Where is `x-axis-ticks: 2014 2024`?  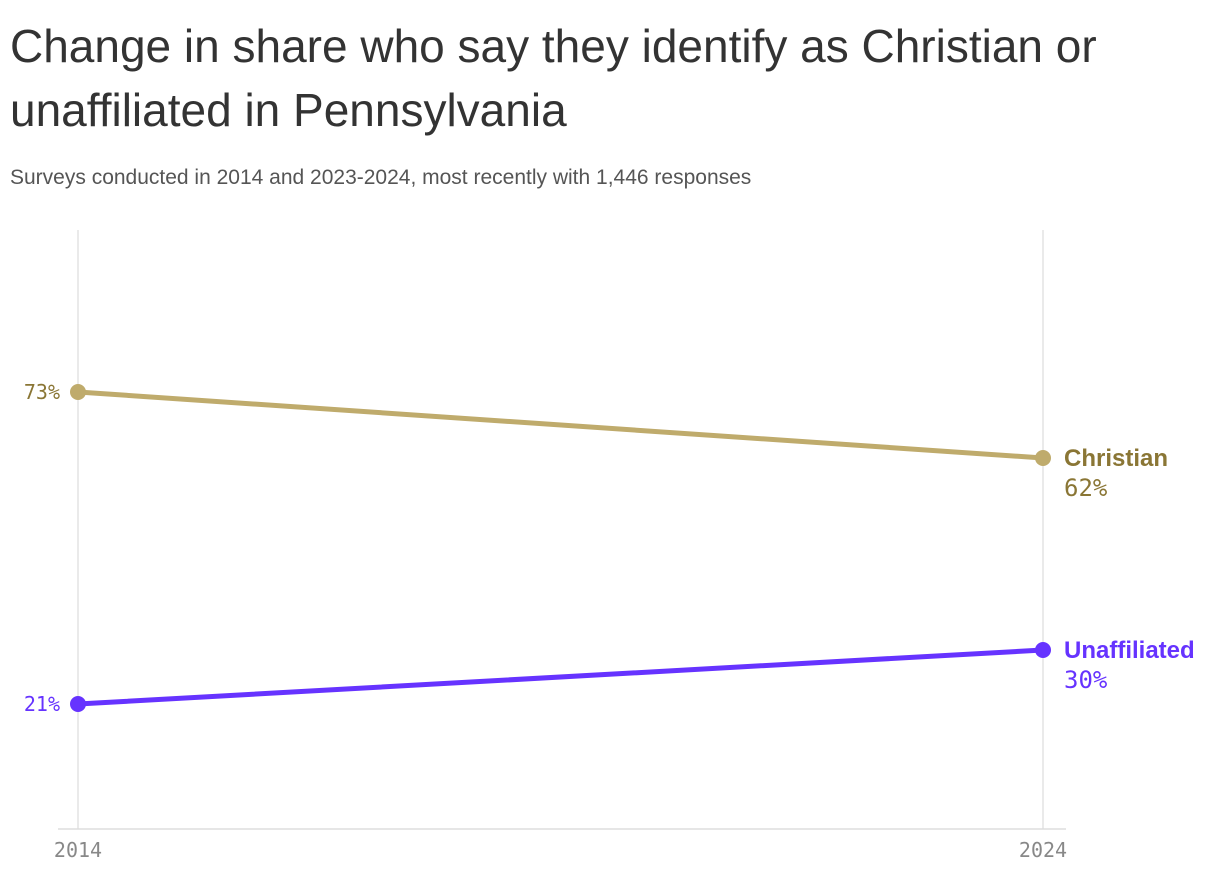 x-axis-ticks: 2014 2024 is located at coordinates (560, 850).